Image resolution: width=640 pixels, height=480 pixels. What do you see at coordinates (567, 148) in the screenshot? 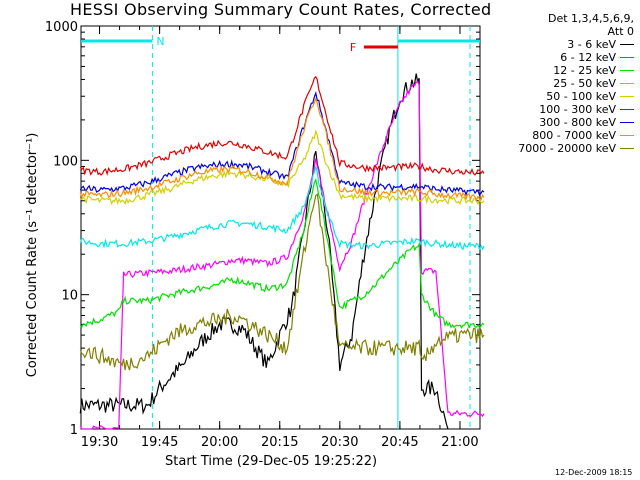
I see `legend-label: 7000 - 20000 keV` at bounding box center [567, 148].